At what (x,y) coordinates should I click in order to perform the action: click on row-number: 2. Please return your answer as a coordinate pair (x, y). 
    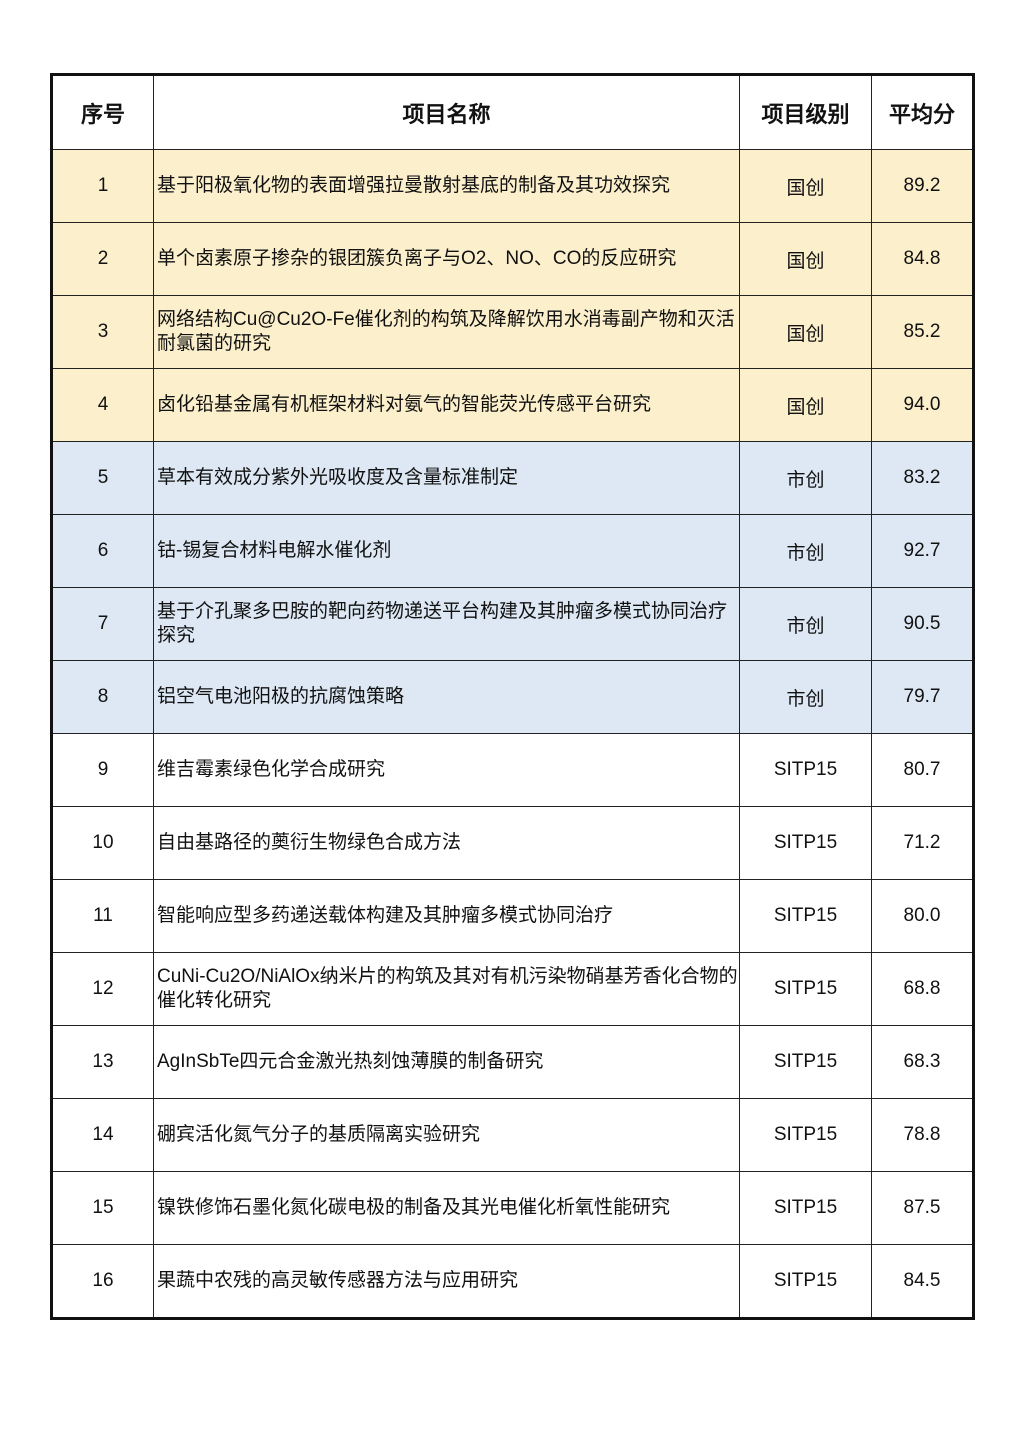
    Looking at the image, I should click on (102, 259).